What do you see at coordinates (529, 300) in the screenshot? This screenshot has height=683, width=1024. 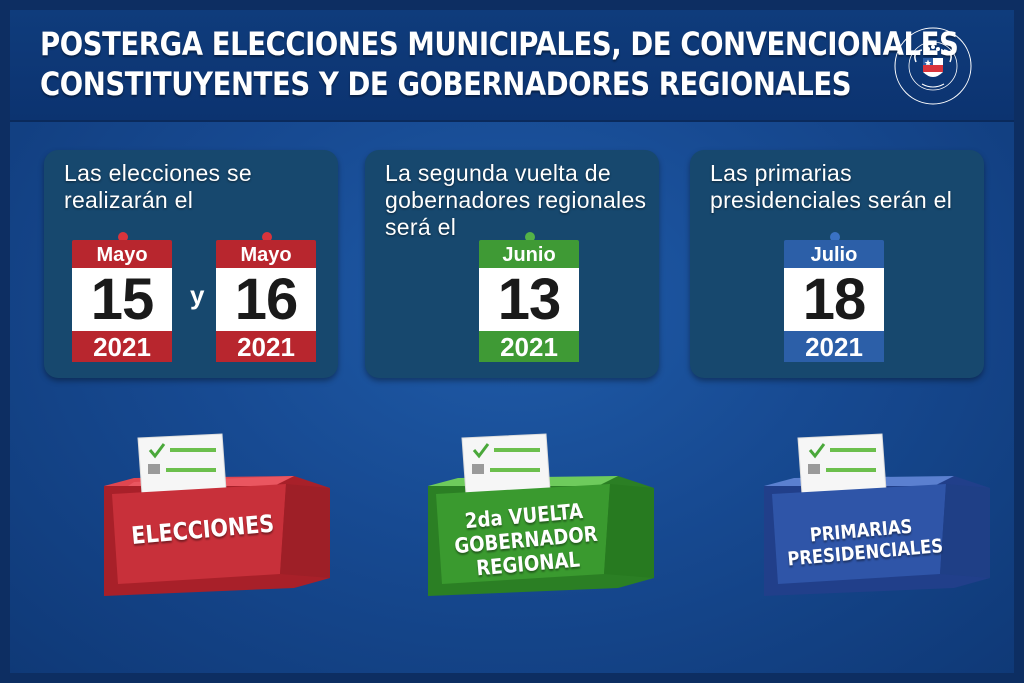 I see `calendar-day: 13` at bounding box center [529, 300].